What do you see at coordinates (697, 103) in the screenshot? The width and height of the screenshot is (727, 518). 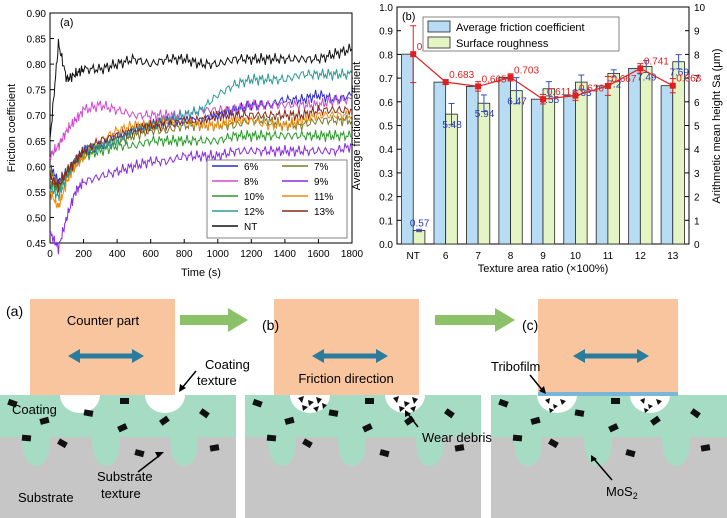 I see `y-tick-label-right-b: 6` at bounding box center [697, 103].